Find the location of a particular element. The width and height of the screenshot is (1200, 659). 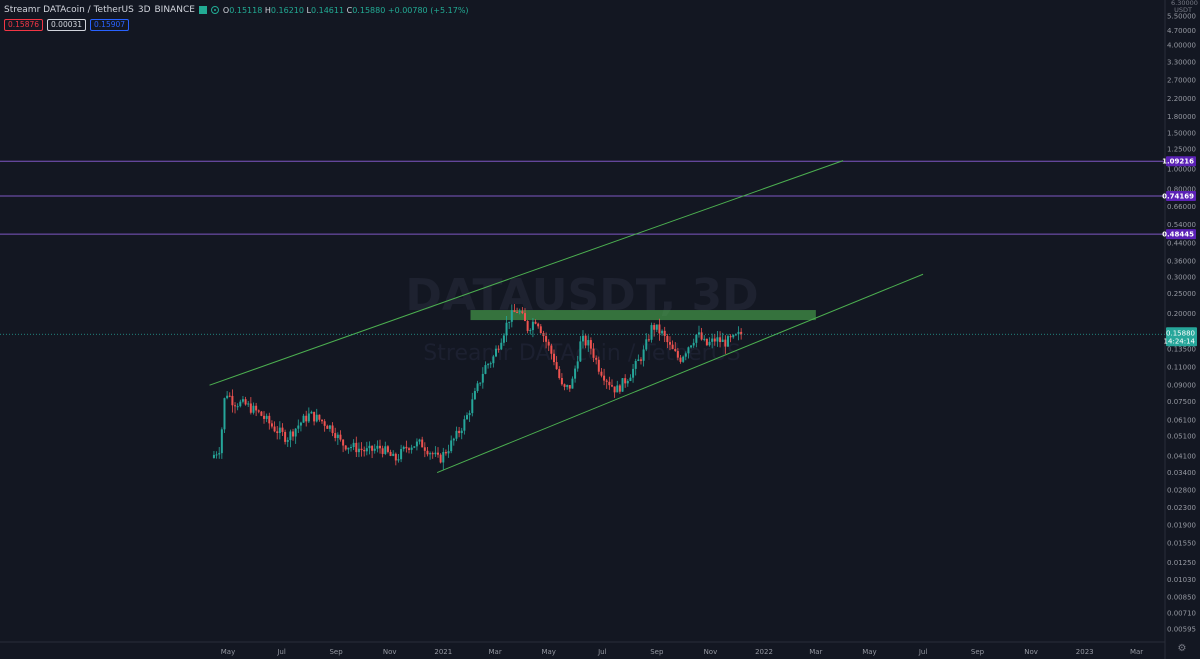

time-tick-label: Jul is located at coordinates (281, 652).